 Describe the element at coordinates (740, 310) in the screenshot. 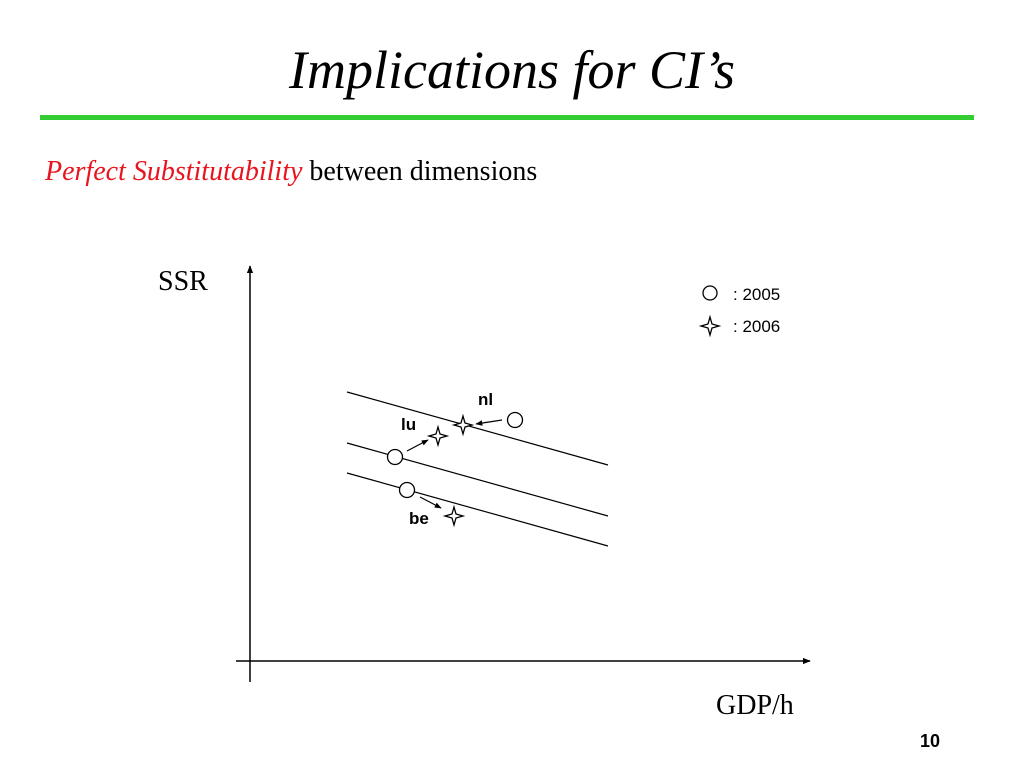

I see `legend: : 2005 : 2006` at that location.